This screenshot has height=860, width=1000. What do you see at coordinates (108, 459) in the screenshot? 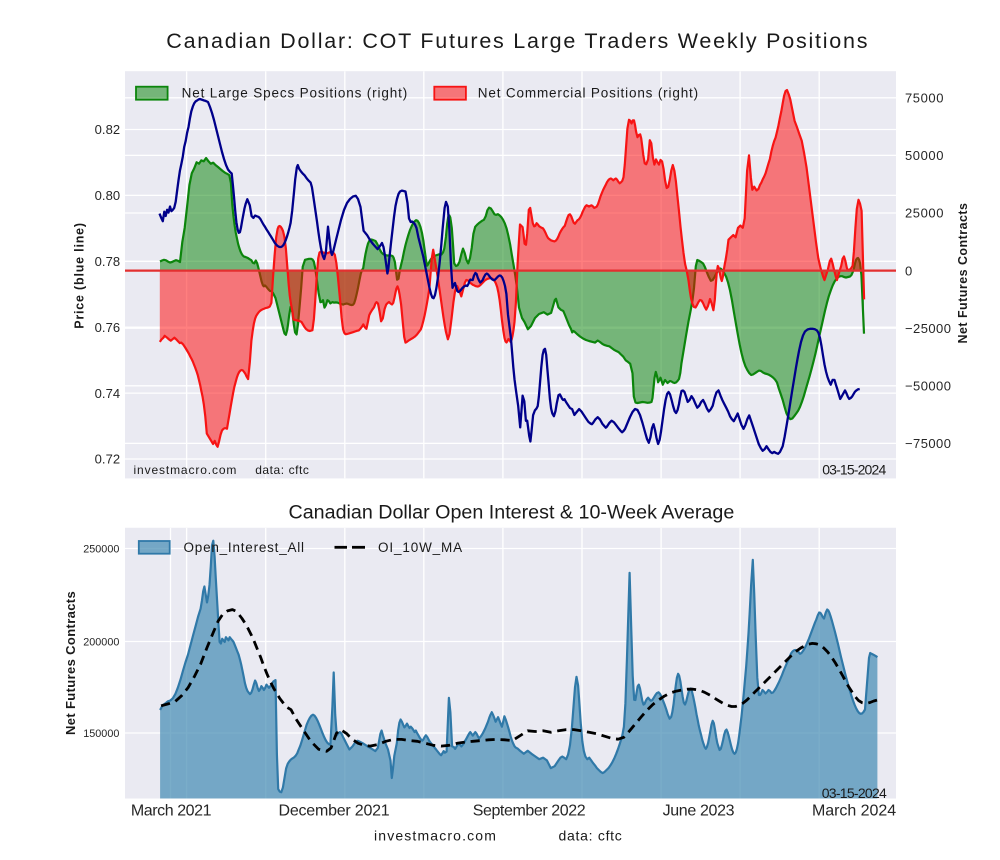
I see `svg-text: 0.72` at bounding box center [108, 459].